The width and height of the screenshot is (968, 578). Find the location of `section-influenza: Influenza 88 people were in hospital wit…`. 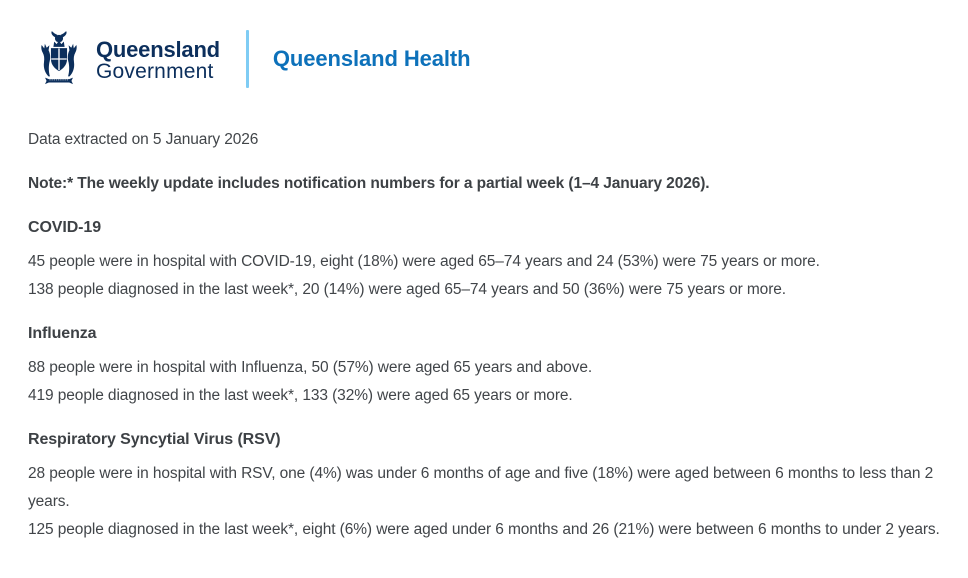

section-influenza: Influenza 88 people were in hospital wit… is located at coordinates (484, 365).